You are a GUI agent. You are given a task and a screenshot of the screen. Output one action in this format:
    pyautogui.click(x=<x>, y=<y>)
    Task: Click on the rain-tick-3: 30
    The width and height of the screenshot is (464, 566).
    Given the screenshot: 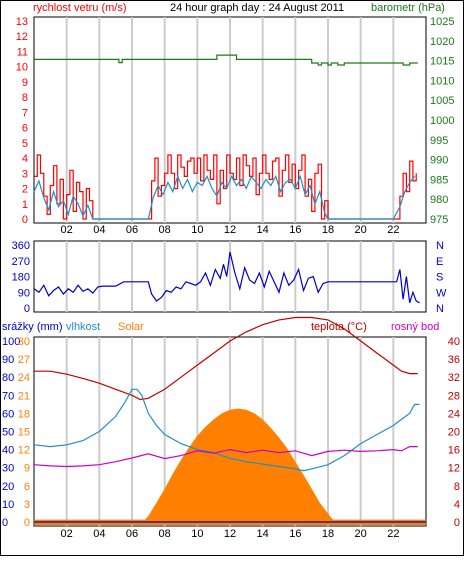 What is the action you would take?
    pyautogui.click(x=8, y=469)
    